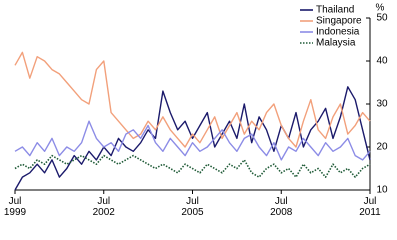  What do you see at coordinates (382, 18) in the screenshot?
I see `y-tick-label: 50` at bounding box center [382, 18].